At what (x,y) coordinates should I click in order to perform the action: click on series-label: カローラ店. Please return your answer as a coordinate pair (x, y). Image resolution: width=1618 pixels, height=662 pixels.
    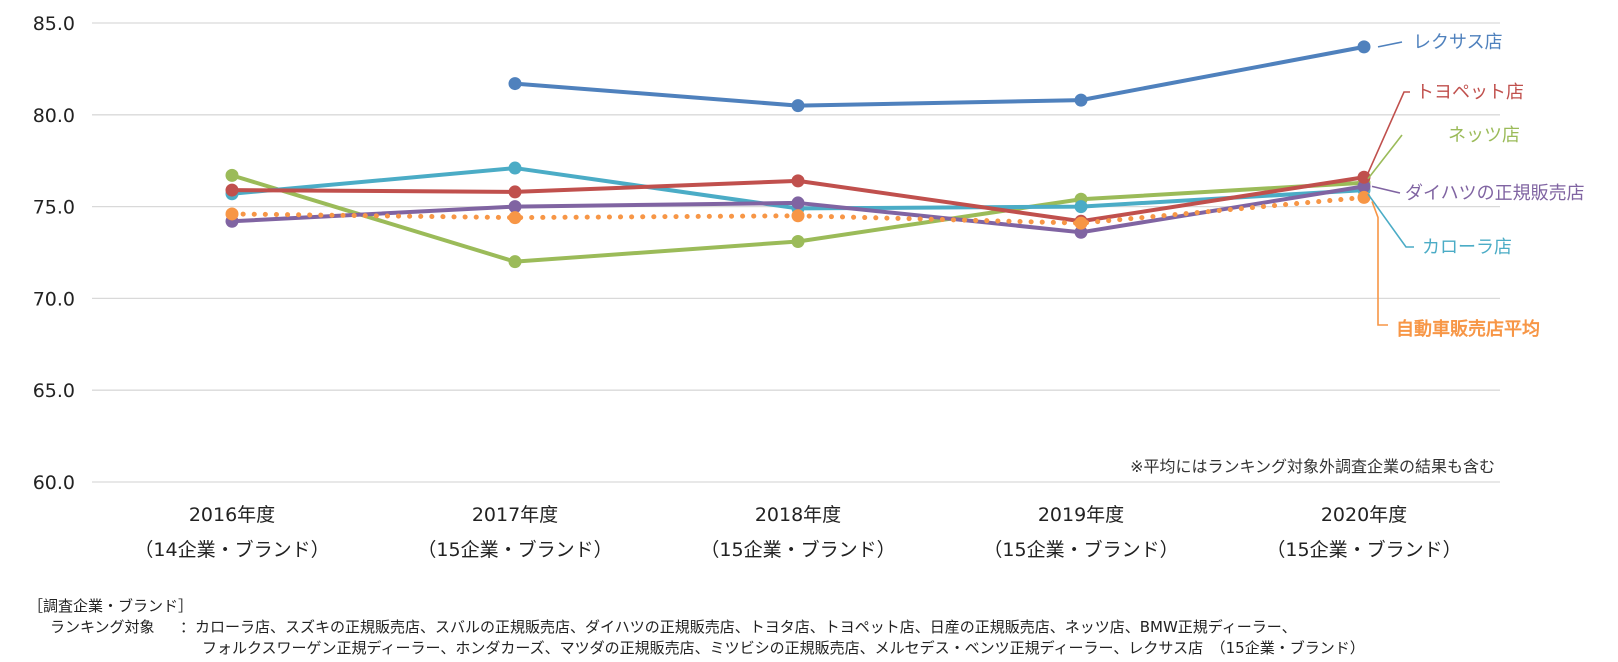
    Looking at the image, I should click on (1467, 247).